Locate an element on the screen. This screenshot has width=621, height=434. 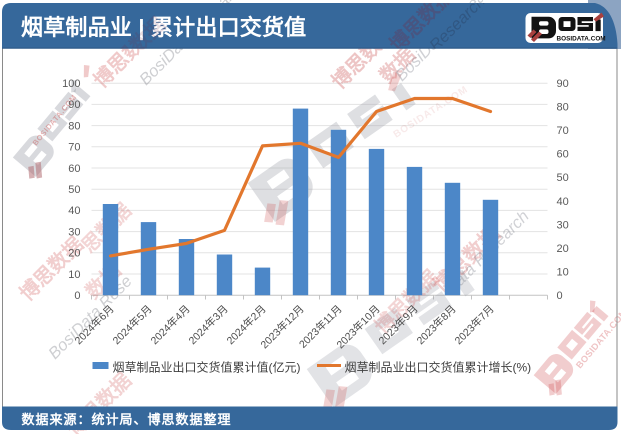
svg-text: 烟草制品业 | 累计出口交货值 is located at coordinates (163, 27).